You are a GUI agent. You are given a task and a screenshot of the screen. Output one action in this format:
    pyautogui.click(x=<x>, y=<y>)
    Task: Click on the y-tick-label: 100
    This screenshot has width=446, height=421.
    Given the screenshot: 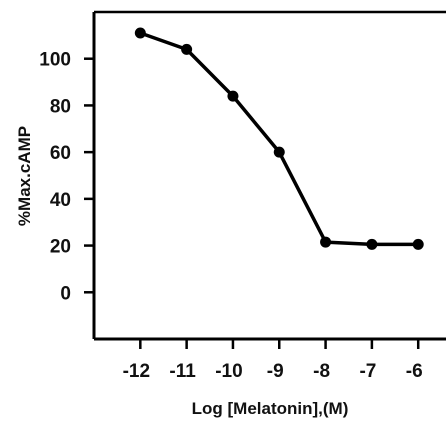 What is the action you would take?
    pyautogui.click(x=55, y=60)
    